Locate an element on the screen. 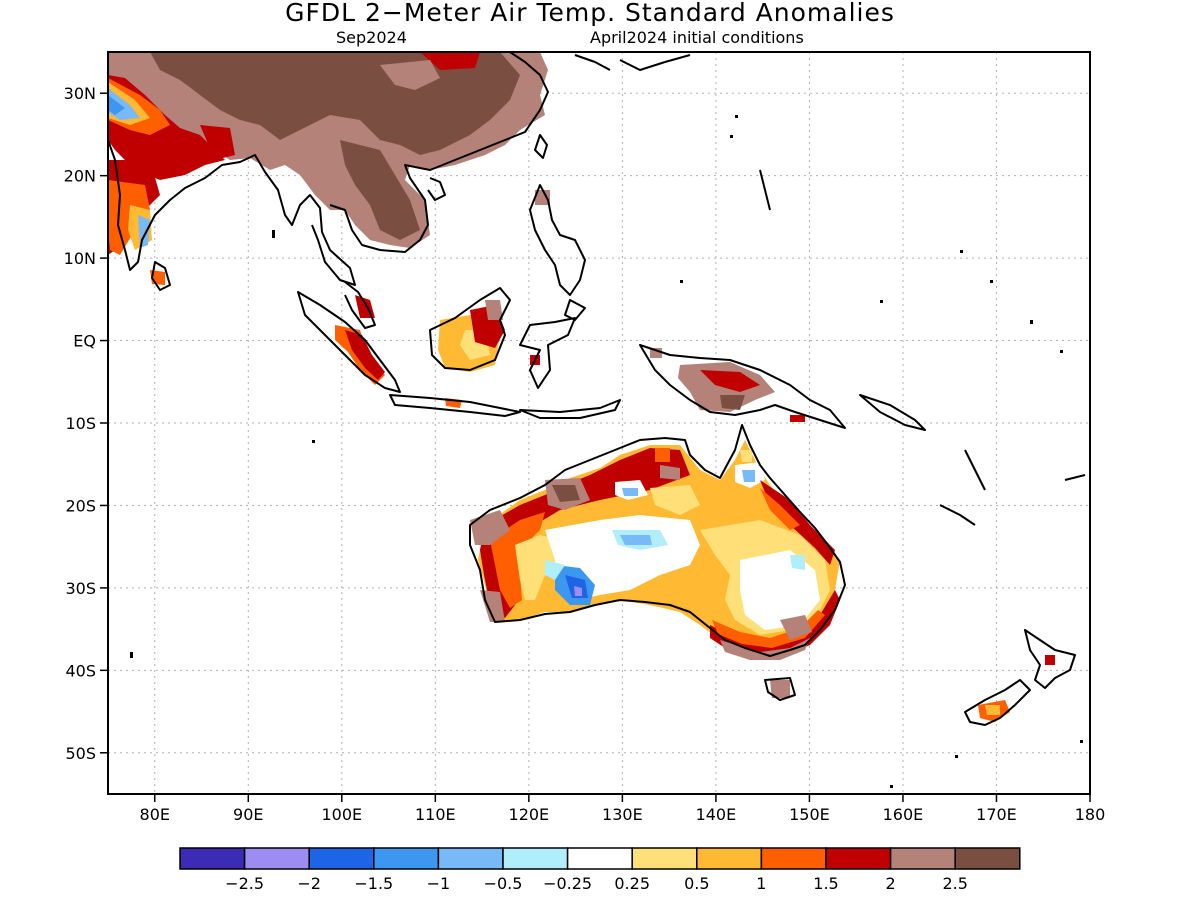  lon-tick-label: 150E is located at coordinates (809, 814).